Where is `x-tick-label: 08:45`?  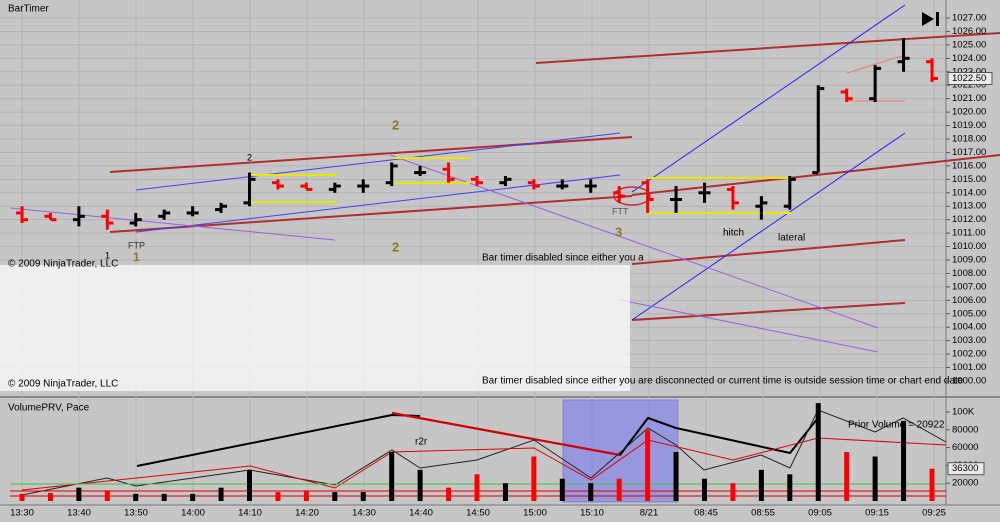
x-tick-label: 08:45 is located at coordinates (706, 513).